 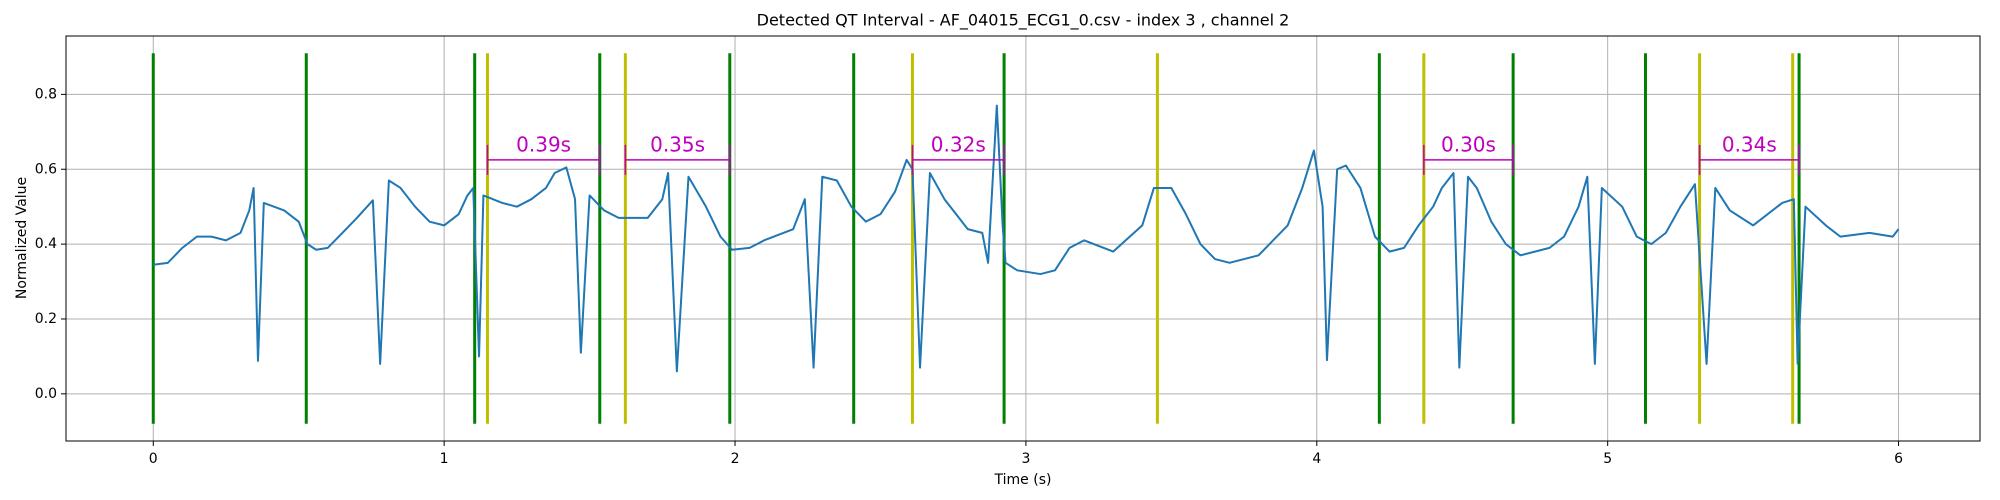 What do you see at coordinates (1143, 153) in the screenshot?
I see `qt-annotations: 0.39s 0.35s 0.32s 0.30s 0.34s` at bounding box center [1143, 153].